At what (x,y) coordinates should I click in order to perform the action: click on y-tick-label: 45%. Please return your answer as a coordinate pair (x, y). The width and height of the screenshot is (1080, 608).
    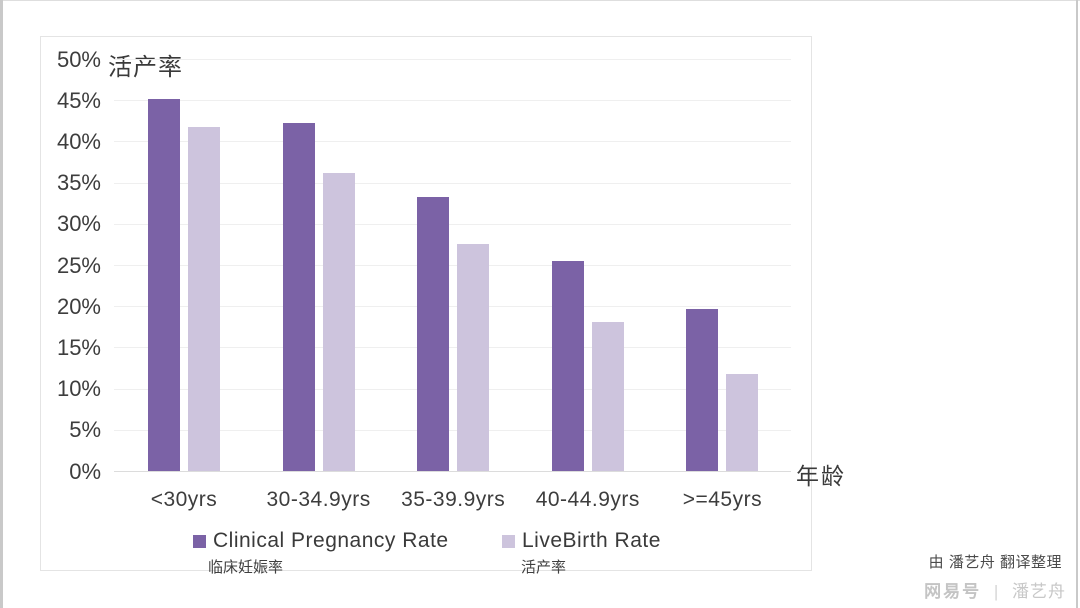
    Looking at the image, I should click on (78, 100).